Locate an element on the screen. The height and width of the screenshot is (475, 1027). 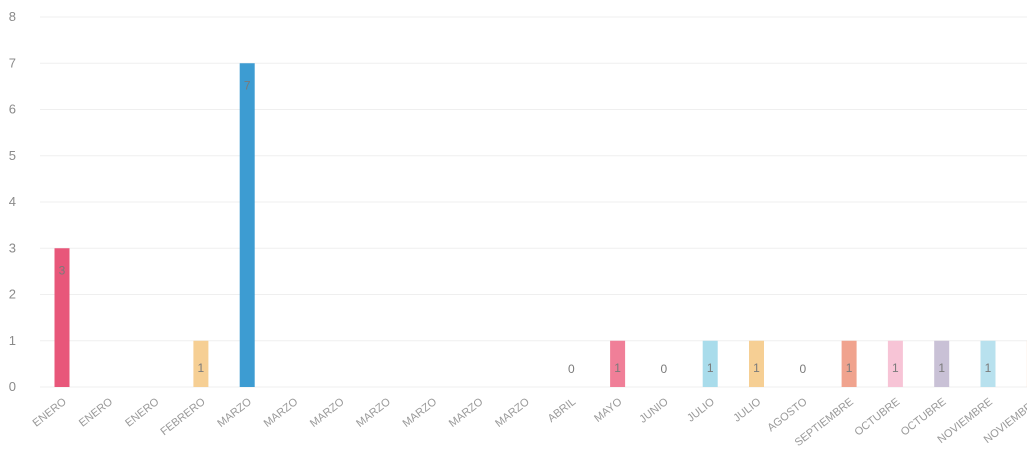
x-tick-label: MAYO is located at coordinates (608, 410).